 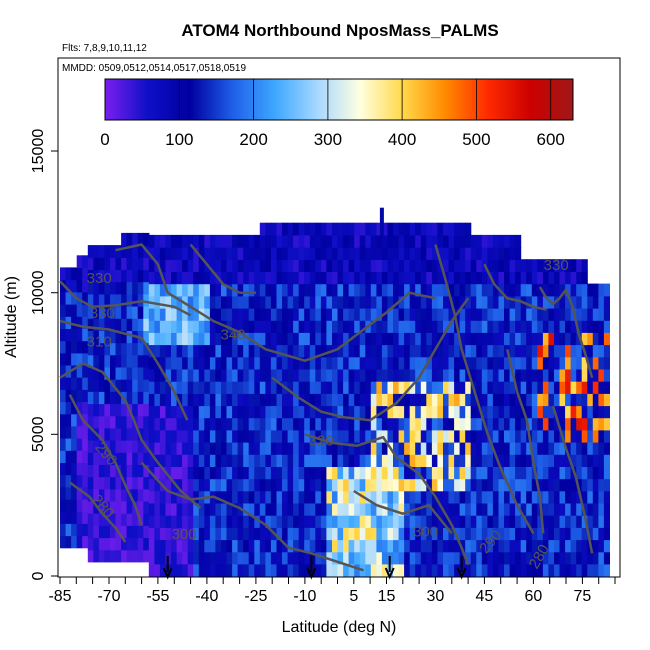 What do you see at coordinates (402, 139) in the screenshot?
I see `colorbar-tick-label: 400` at bounding box center [402, 139].